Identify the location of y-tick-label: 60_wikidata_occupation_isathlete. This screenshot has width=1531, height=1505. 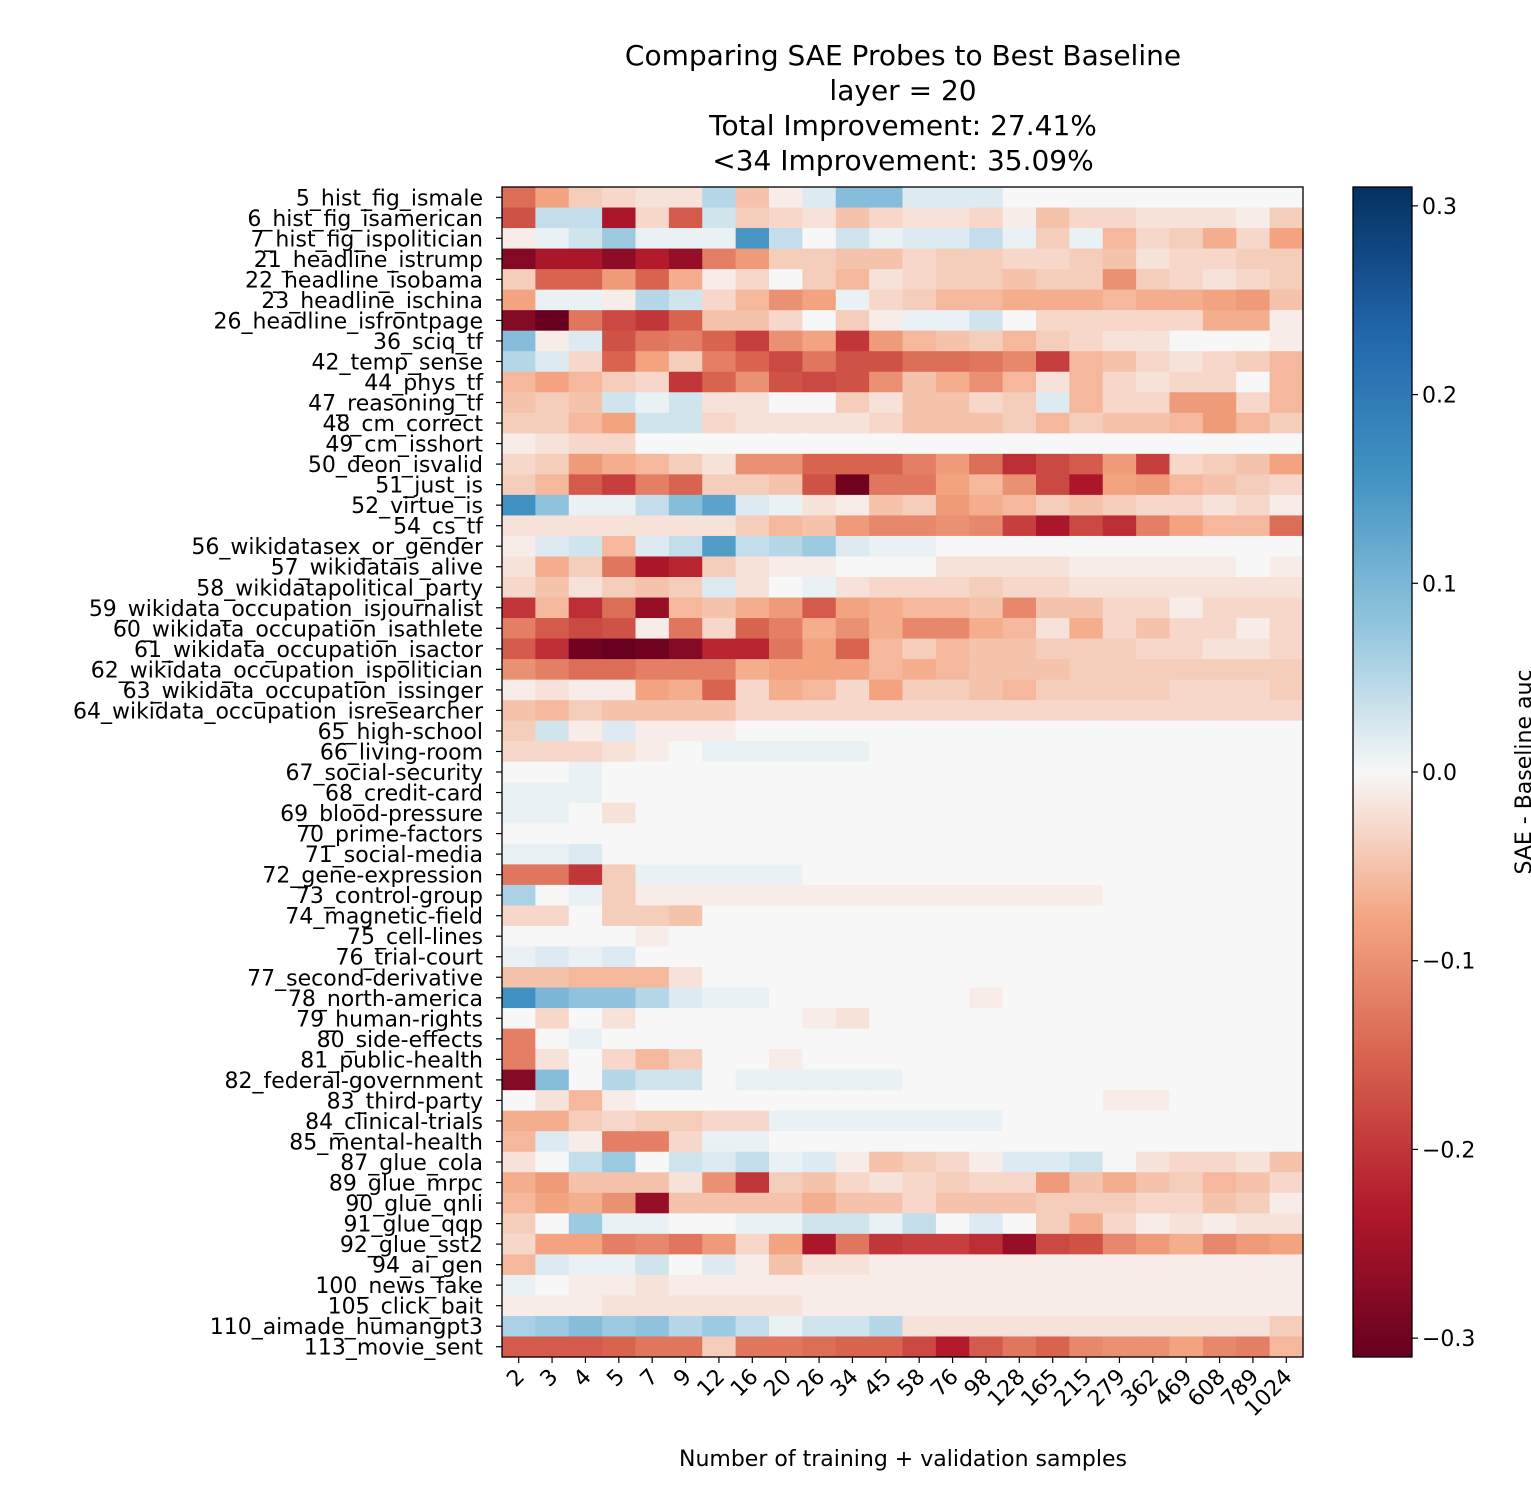
(298, 629).